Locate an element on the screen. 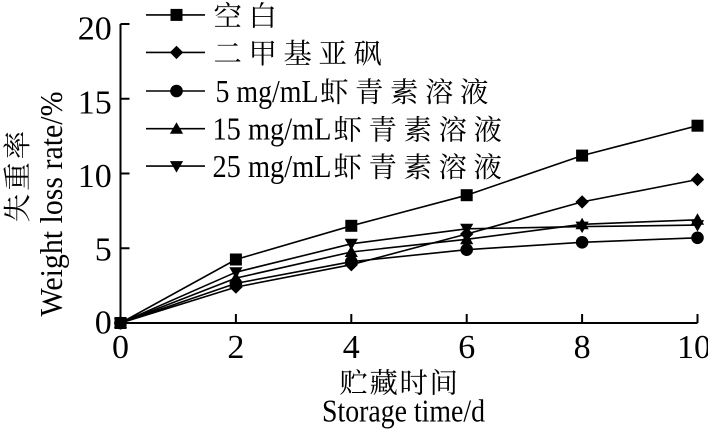 This screenshot has width=708, height=432. svg-text: 8 is located at coordinates (582, 347).